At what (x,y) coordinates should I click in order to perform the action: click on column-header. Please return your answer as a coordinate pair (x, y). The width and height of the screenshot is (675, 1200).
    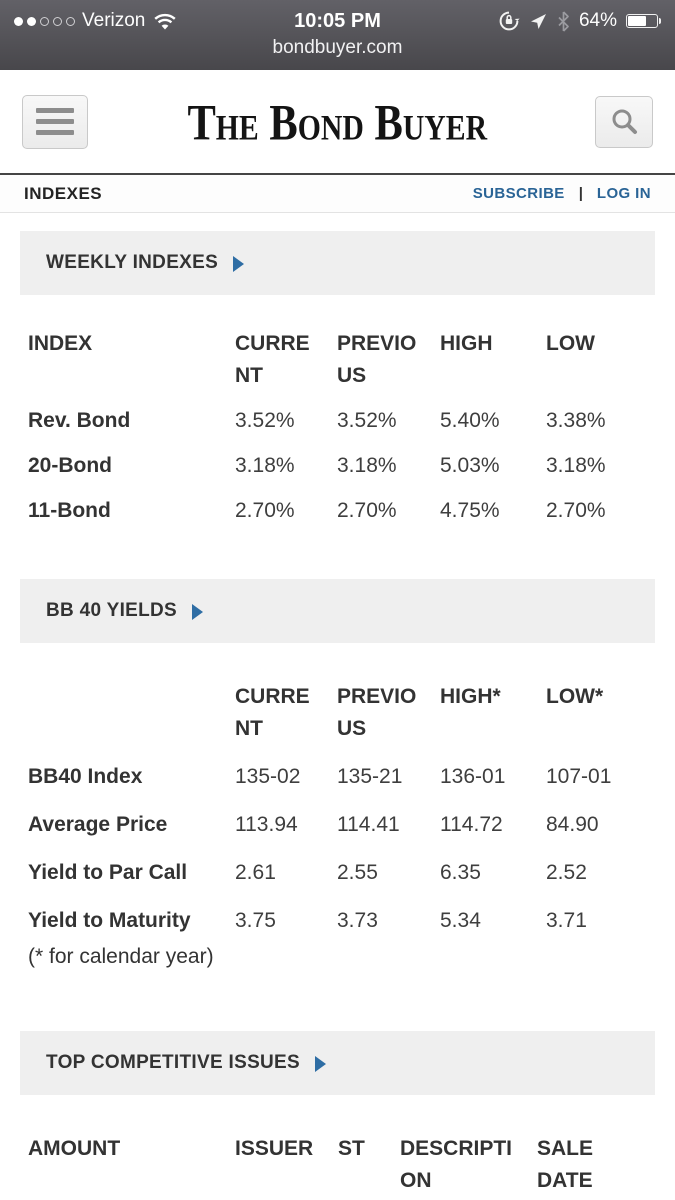
    Looking at the image, I should click on (131, 713).